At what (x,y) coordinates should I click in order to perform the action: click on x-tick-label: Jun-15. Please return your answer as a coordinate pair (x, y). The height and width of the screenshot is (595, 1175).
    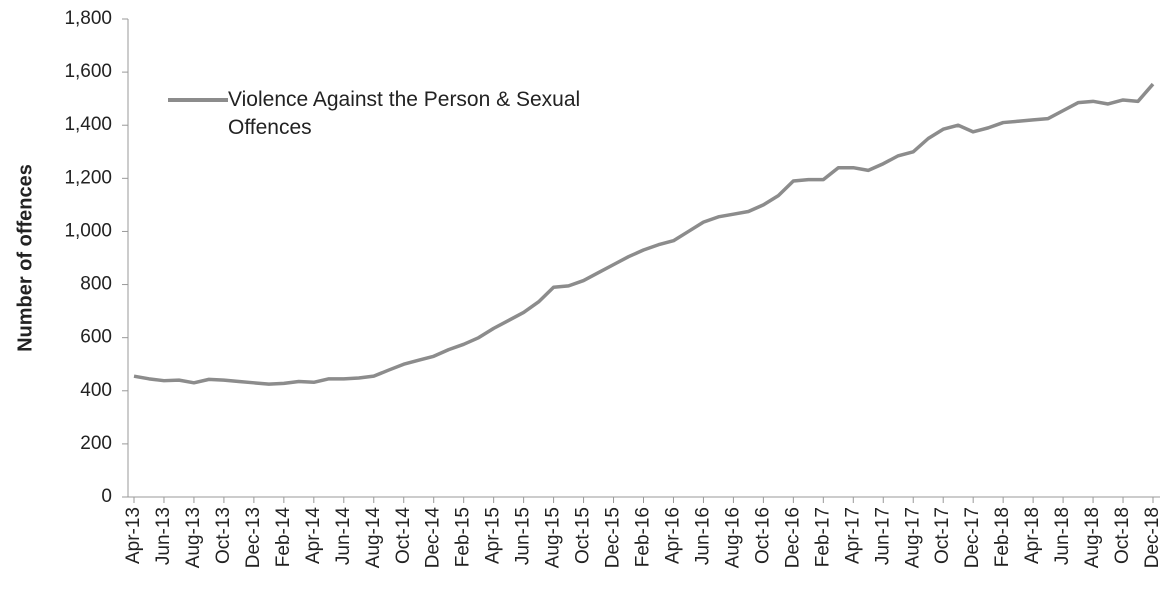
    Looking at the image, I should click on (523, 536).